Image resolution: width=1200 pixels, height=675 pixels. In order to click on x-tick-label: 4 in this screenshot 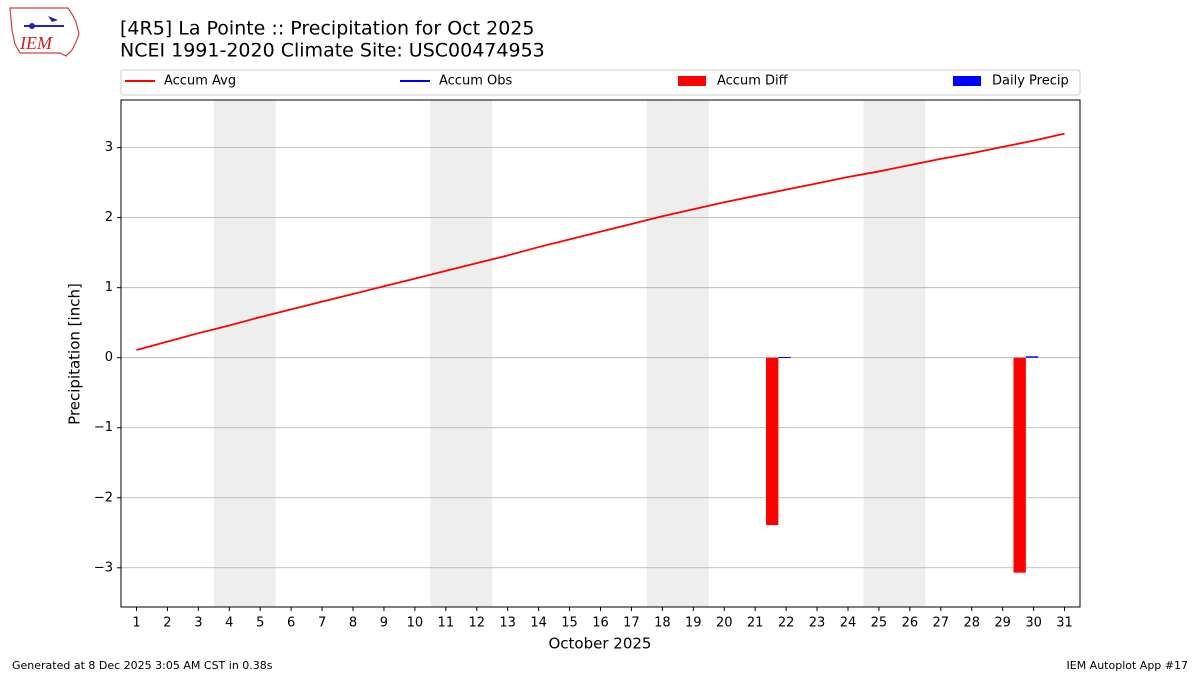, I will do `click(229, 623)`.